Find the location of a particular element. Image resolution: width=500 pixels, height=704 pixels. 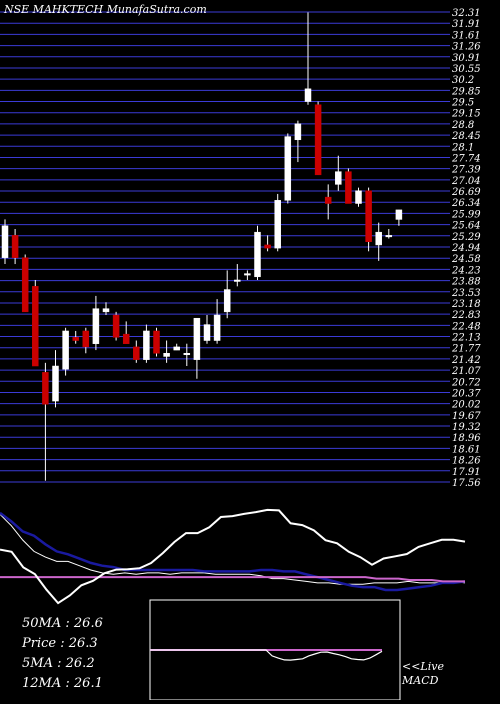

legend-50ma: 50MA : 26.6 is located at coordinates (62, 623).